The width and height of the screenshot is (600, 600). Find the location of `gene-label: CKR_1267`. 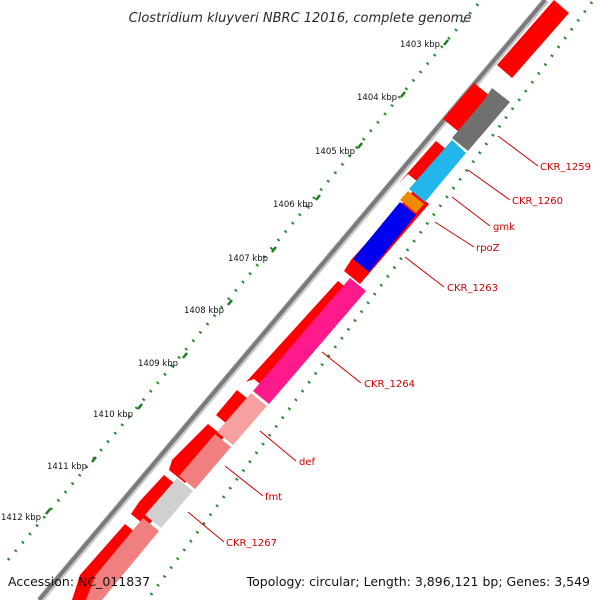

gene-label: CKR_1267 is located at coordinates (251, 543).